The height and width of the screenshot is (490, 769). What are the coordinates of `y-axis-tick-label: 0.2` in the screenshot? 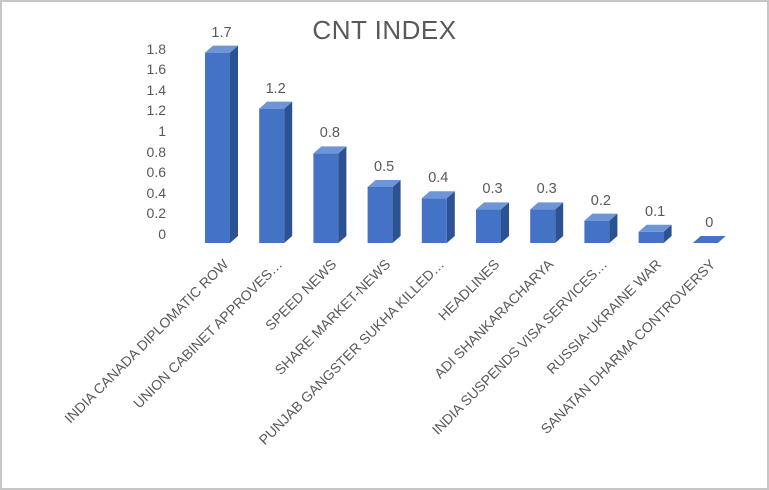 It's located at (156, 213).